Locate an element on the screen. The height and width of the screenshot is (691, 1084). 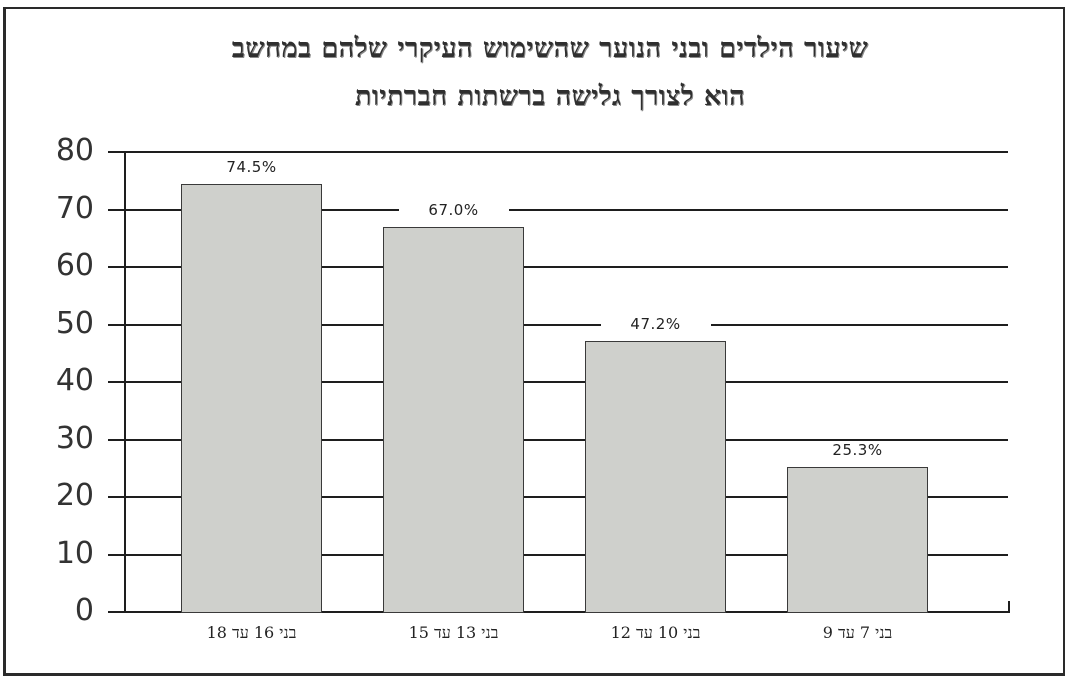
x-category-label: בני 7 עד 9 is located at coordinates (857, 632).